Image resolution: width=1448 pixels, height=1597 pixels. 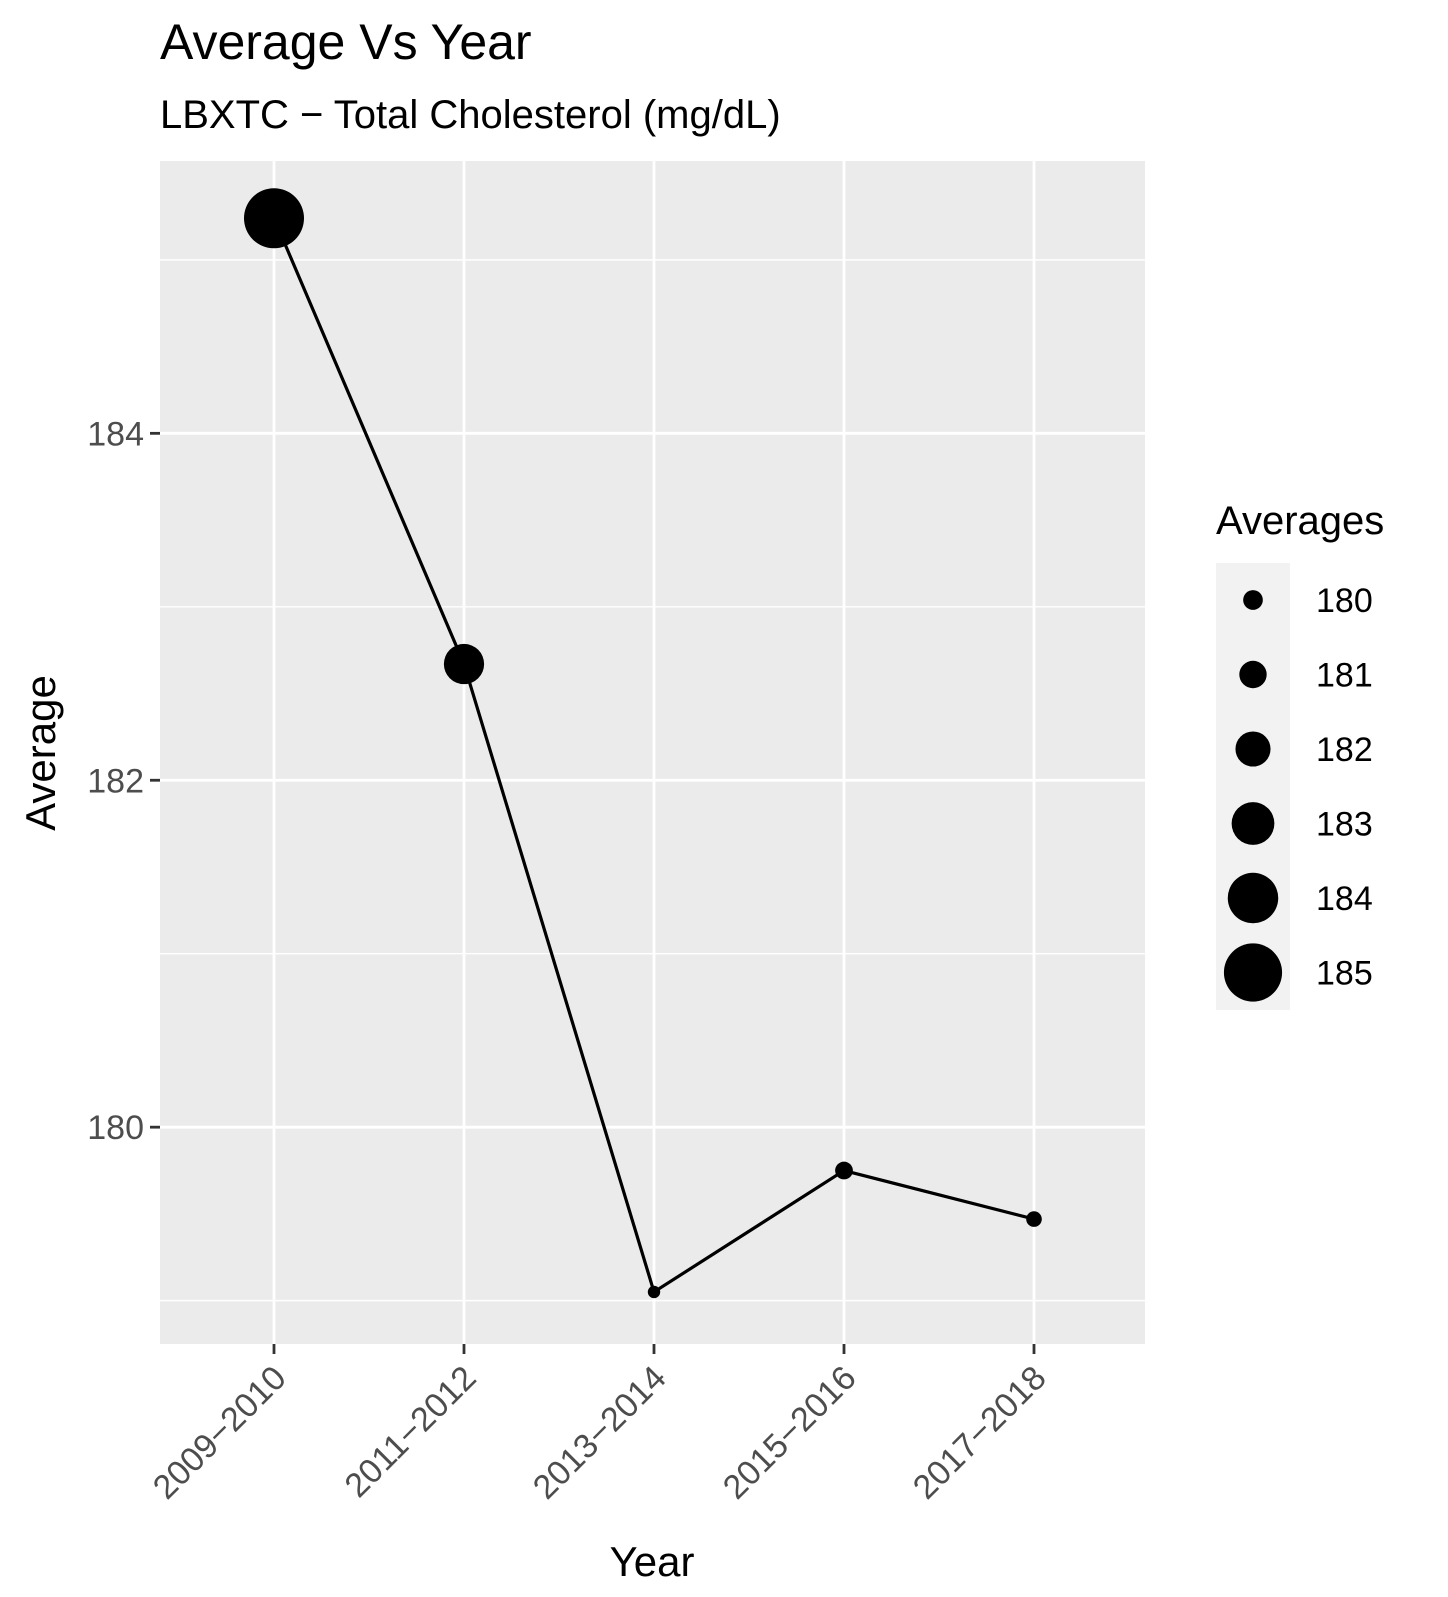 I want to click on x-tick-label: 2011−2012, so click(x=411, y=1432).